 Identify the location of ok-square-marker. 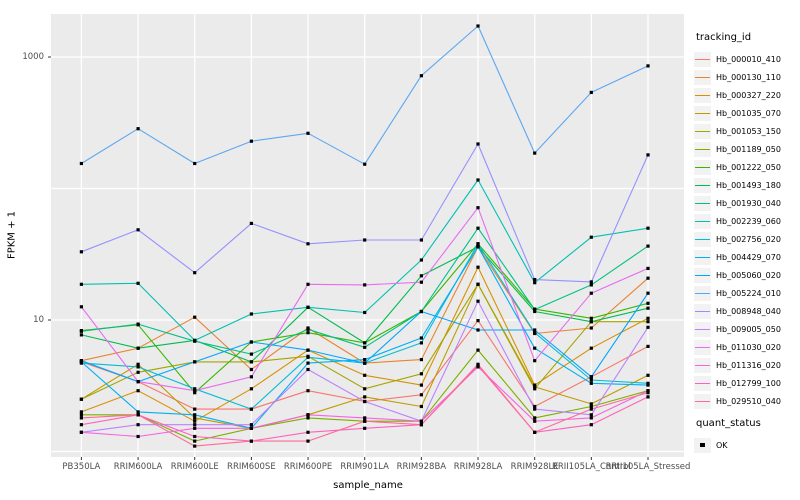
(702, 445).